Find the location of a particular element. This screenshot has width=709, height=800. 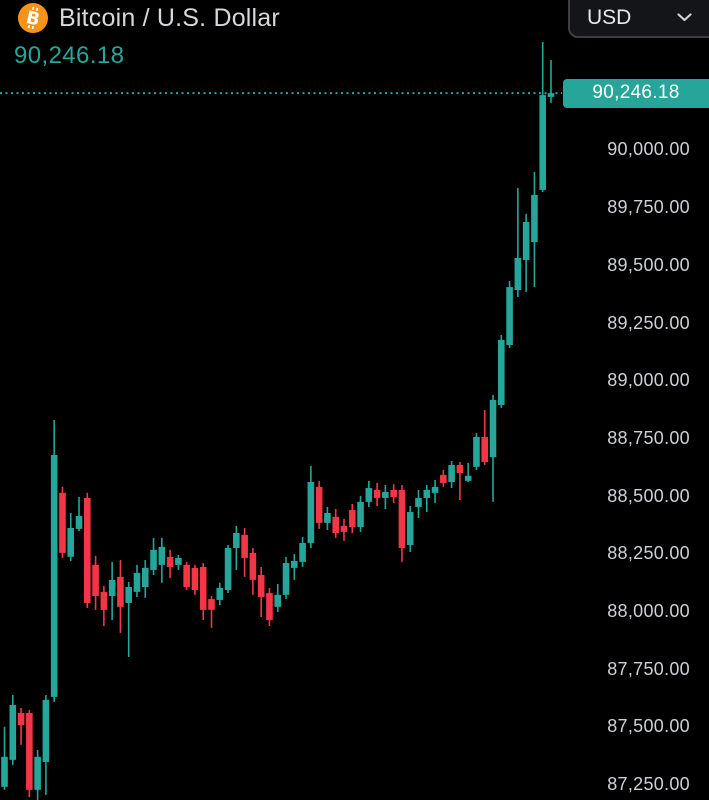

price-axis-tick-label: 87,750.00 is located at coordinates (648, 668).